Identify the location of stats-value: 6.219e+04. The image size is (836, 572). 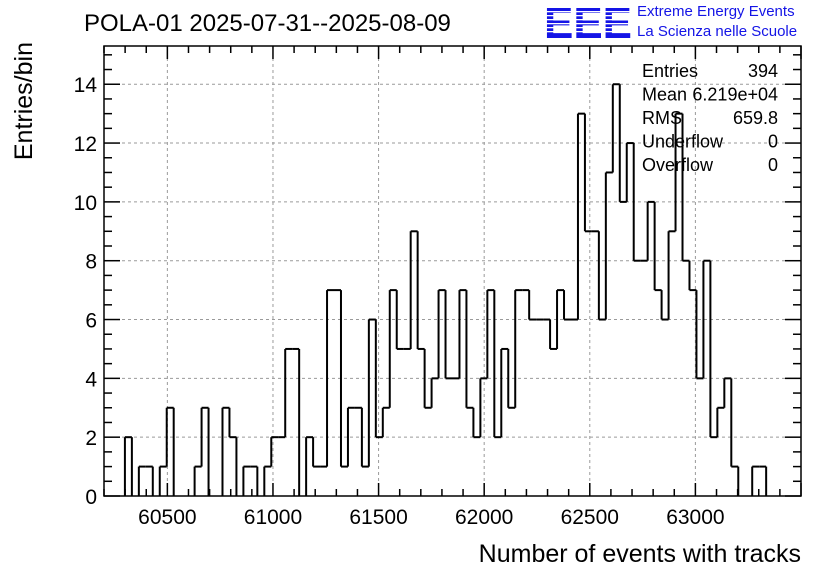
(735, 95).